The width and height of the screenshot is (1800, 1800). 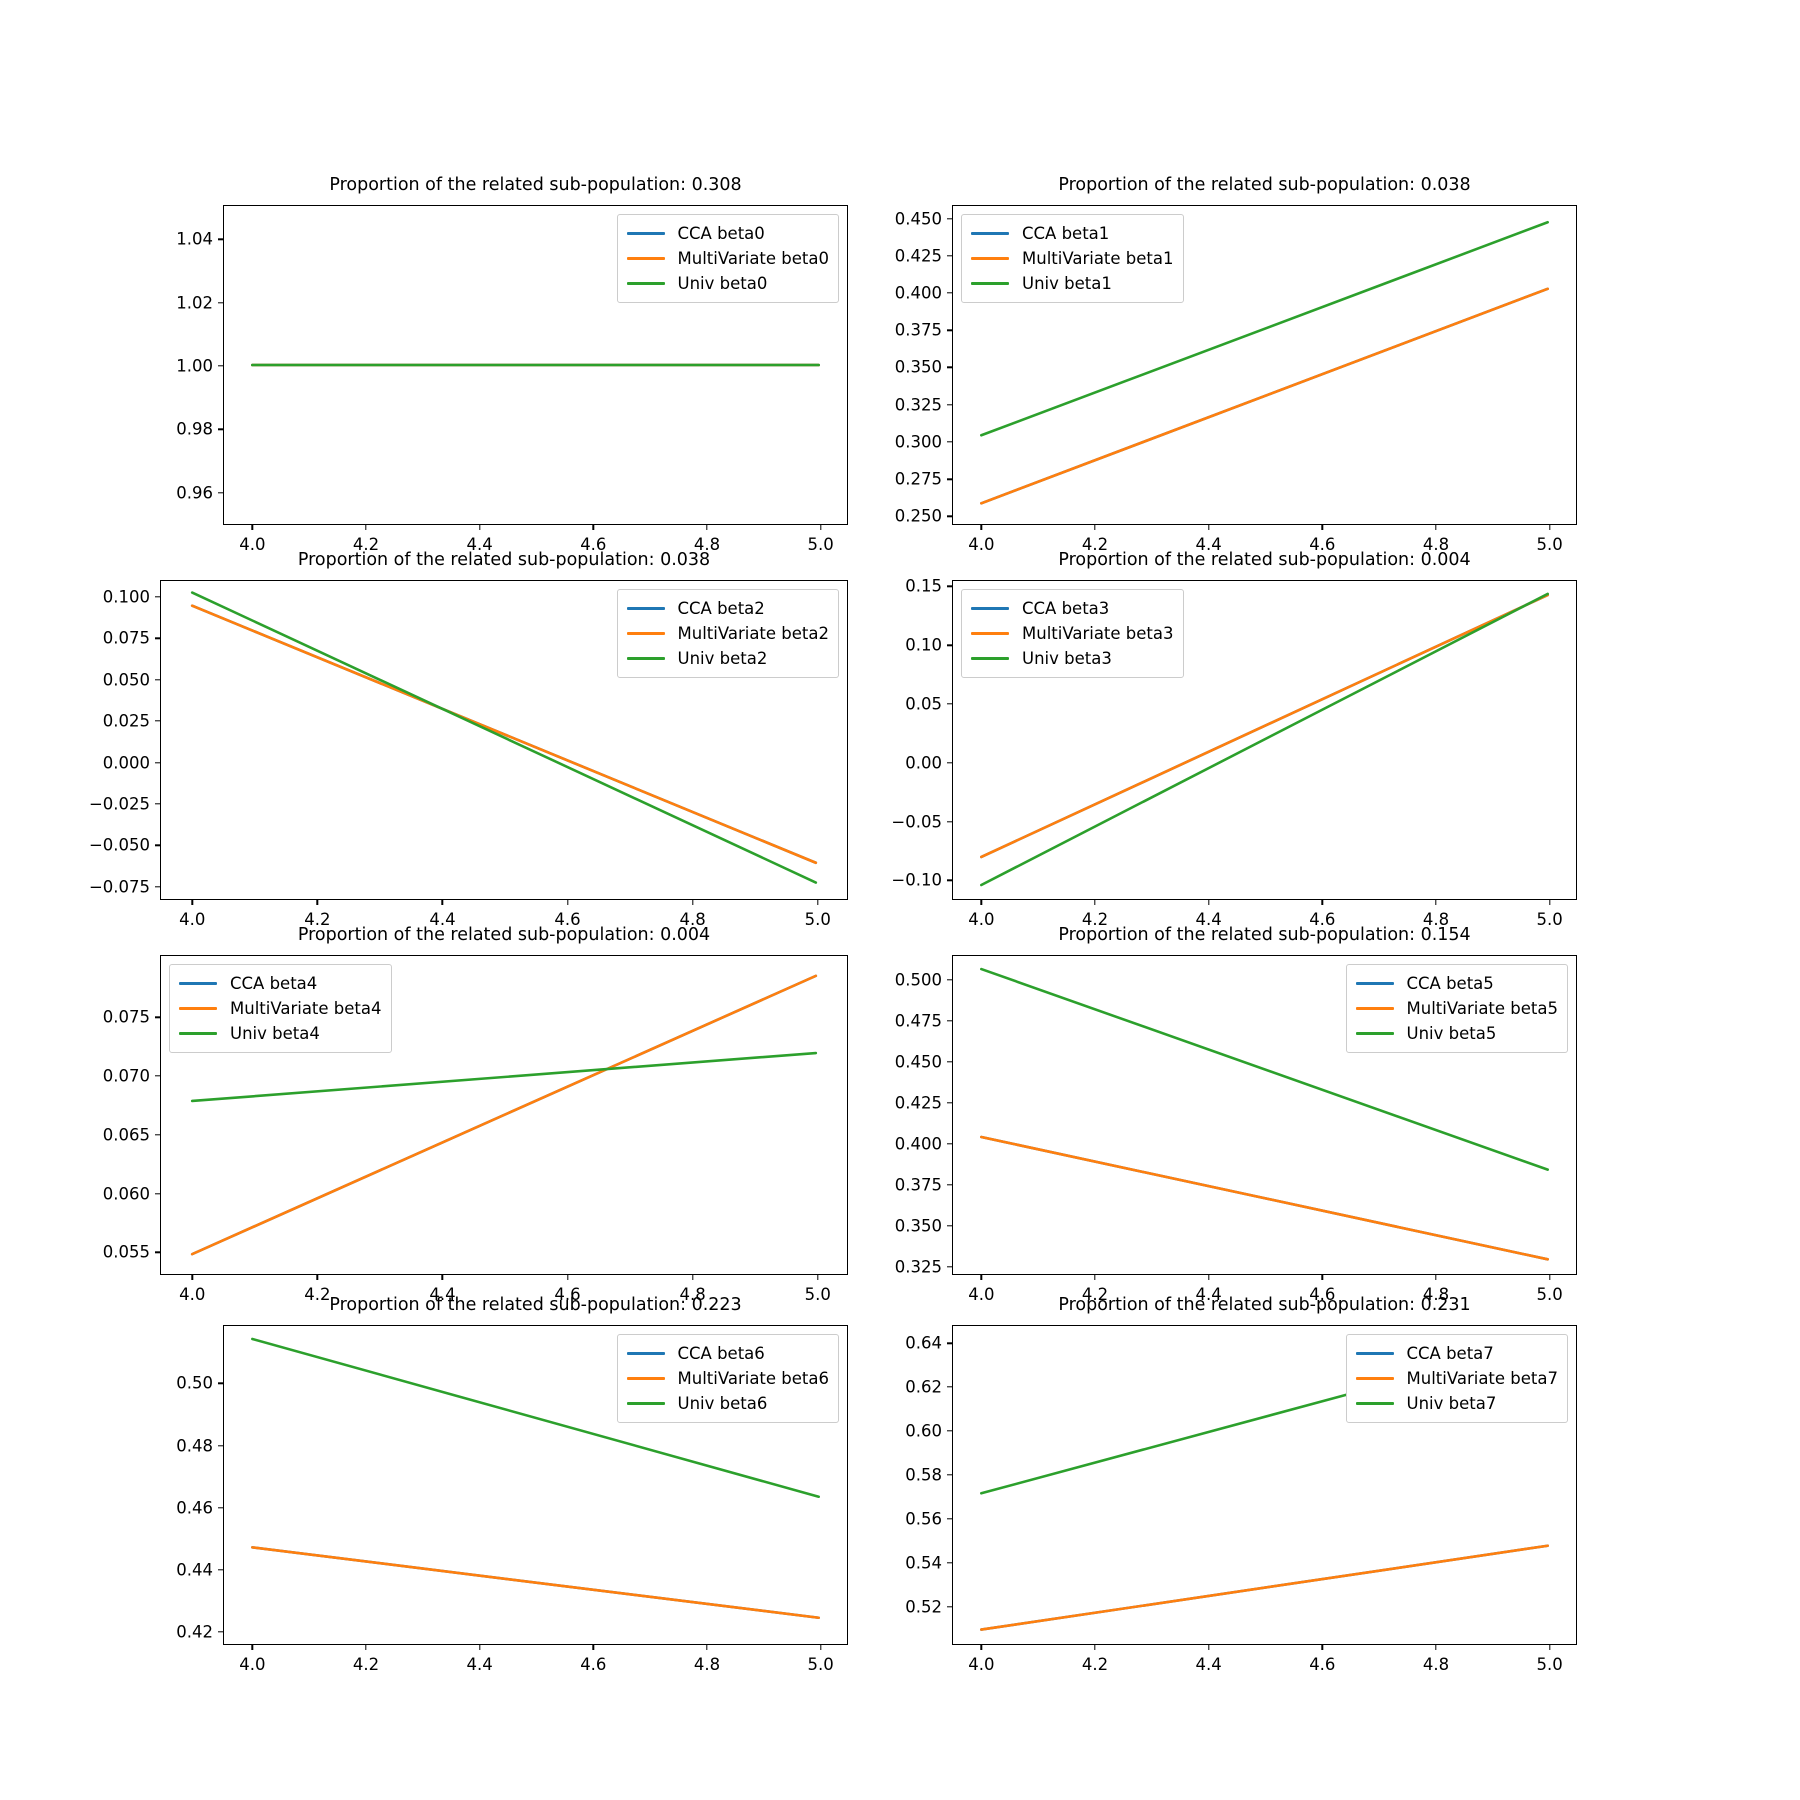 I want to click on legend-label-6-1: MultiVariate beta6, so click(x=753, y=1378).